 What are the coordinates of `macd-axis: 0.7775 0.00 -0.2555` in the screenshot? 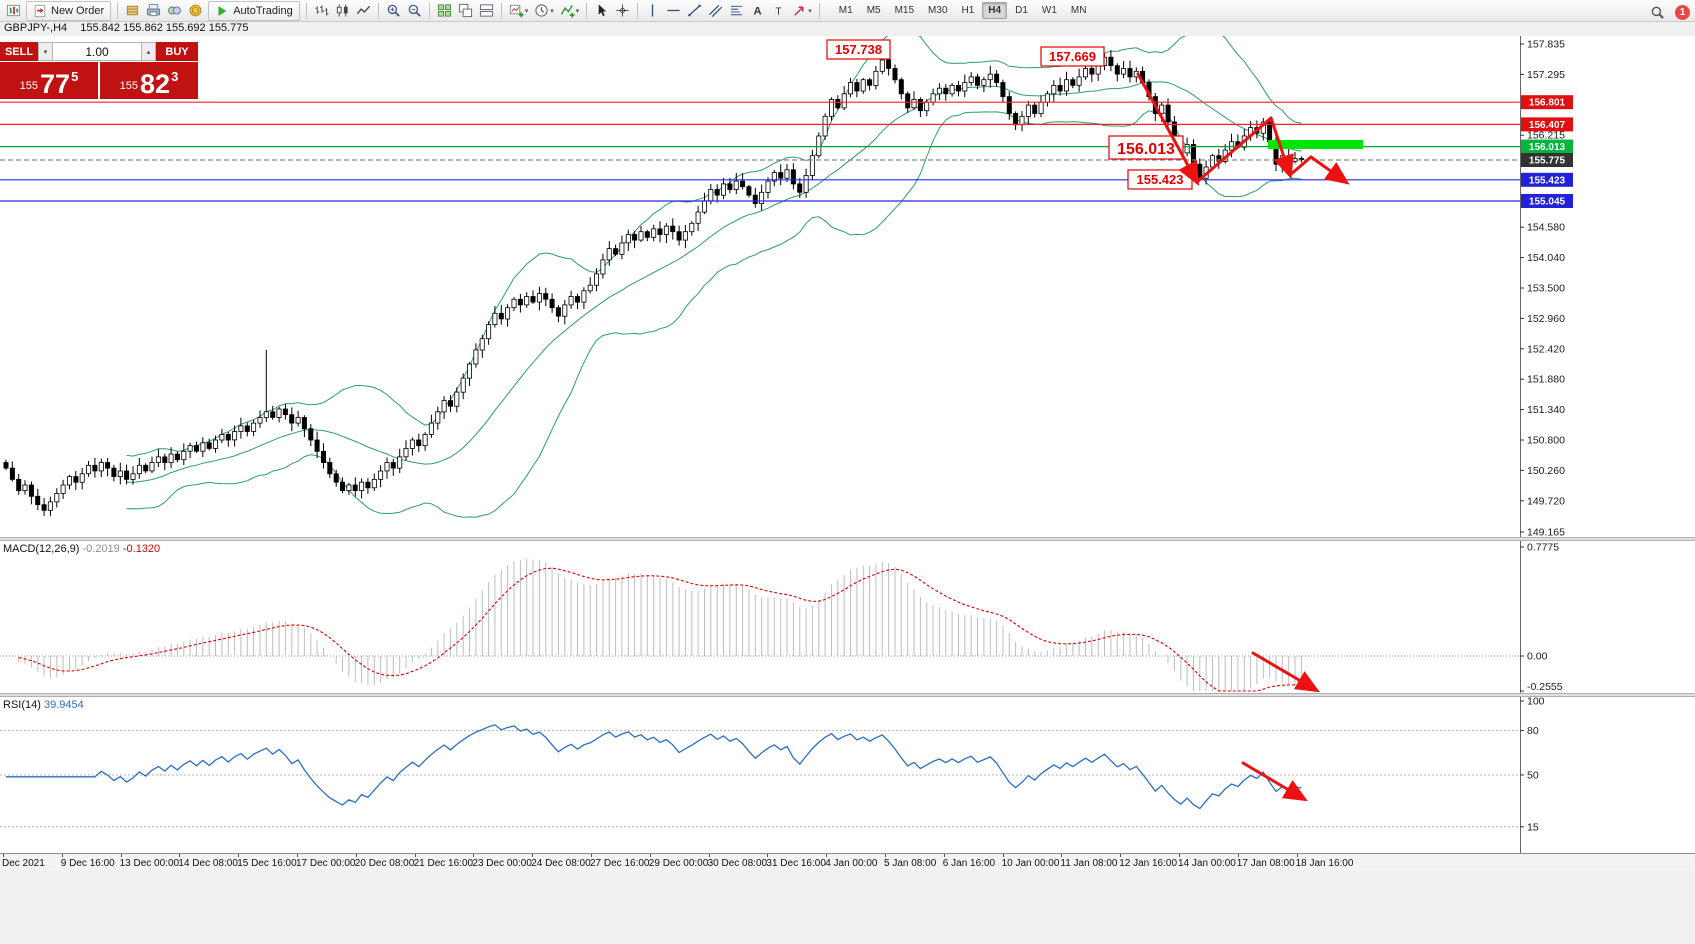 It's located at (1541, 617).